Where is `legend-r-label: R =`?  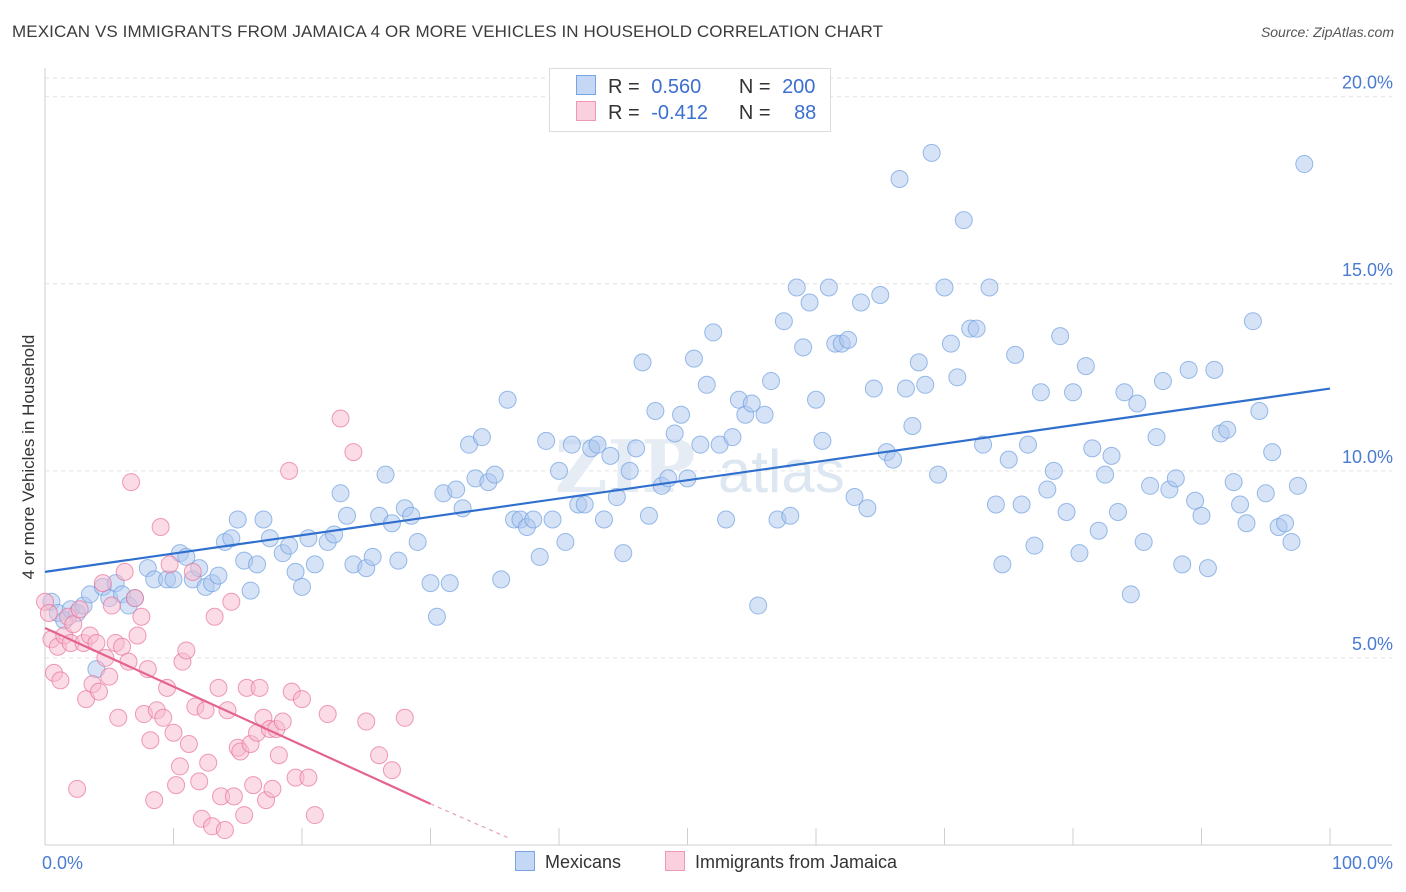 legend-r-label: R = is located at coordinates (624, 113).